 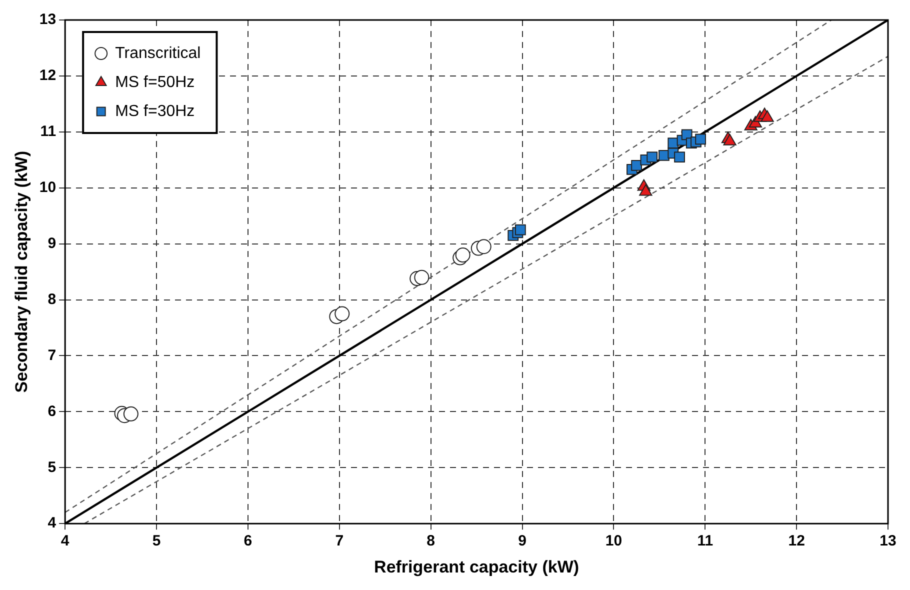 I want to click on legend-label: Transcritical, so click(x=158, y=53).